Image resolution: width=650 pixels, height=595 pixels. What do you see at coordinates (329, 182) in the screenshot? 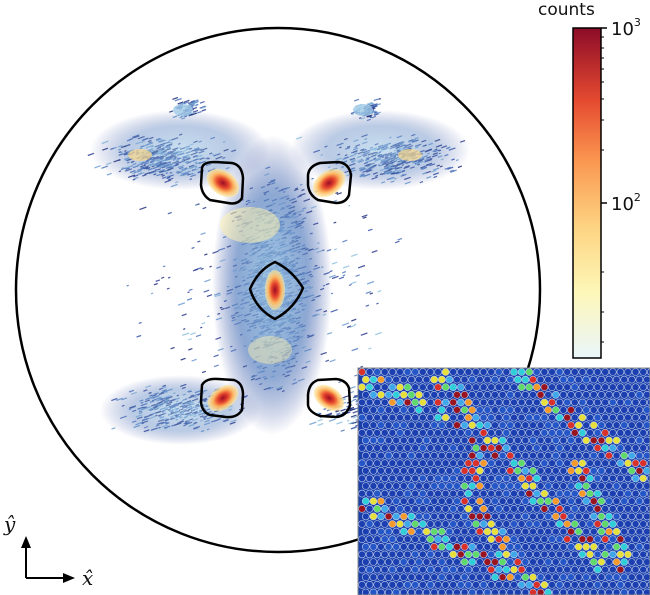
I see `peak-top-right` at bounding box center [329, 182].